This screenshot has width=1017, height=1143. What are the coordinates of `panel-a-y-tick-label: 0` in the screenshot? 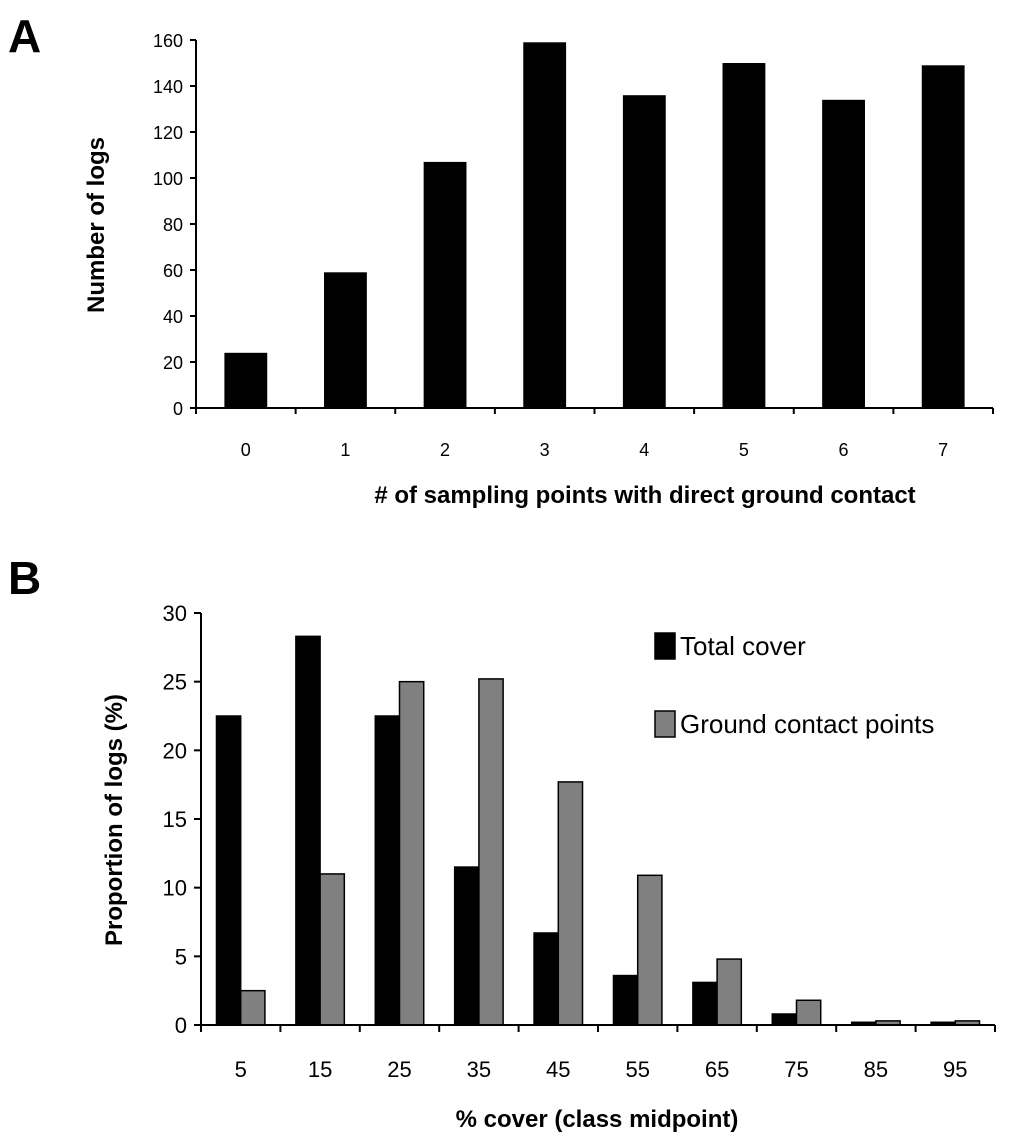 It's located at (178, 409).